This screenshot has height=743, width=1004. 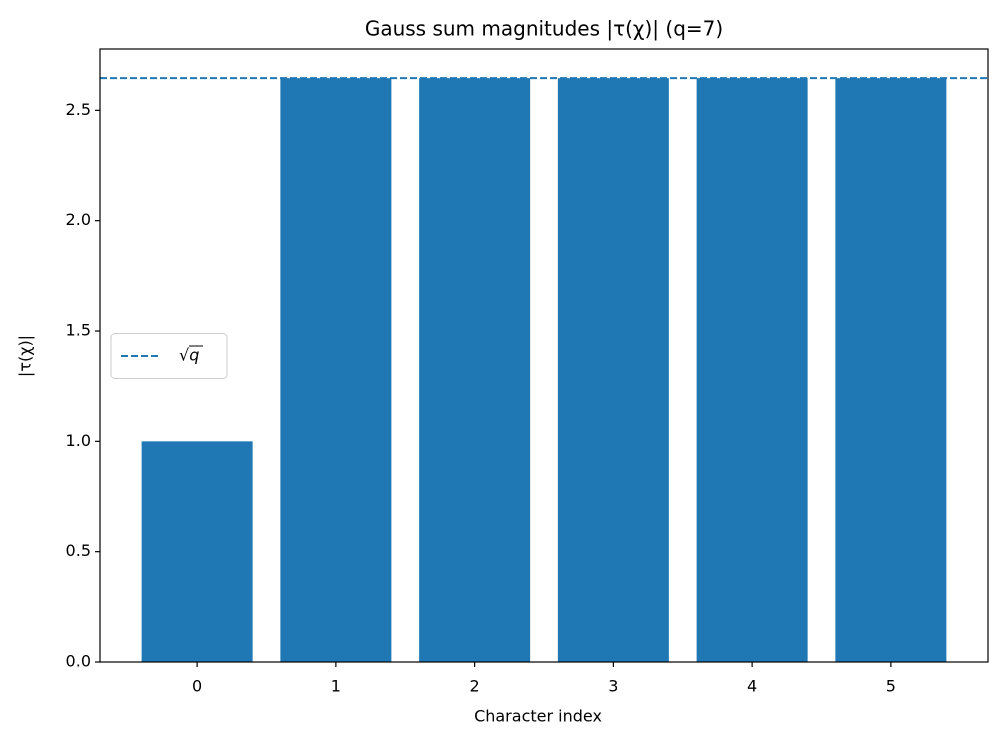 I want to click on x-tick-label: 0, so click(x=197, y=686).